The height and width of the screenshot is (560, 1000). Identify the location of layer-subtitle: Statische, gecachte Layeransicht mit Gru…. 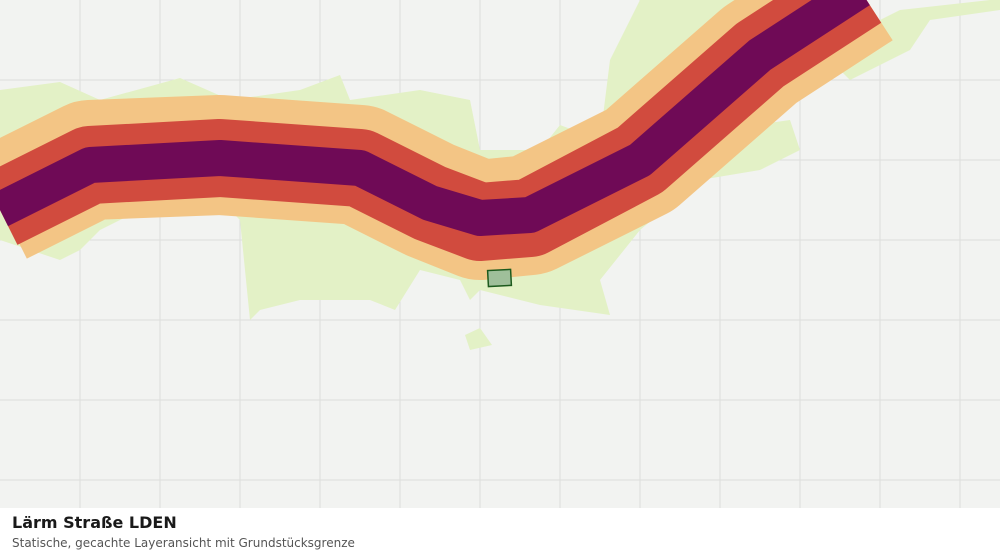
(183, 543).